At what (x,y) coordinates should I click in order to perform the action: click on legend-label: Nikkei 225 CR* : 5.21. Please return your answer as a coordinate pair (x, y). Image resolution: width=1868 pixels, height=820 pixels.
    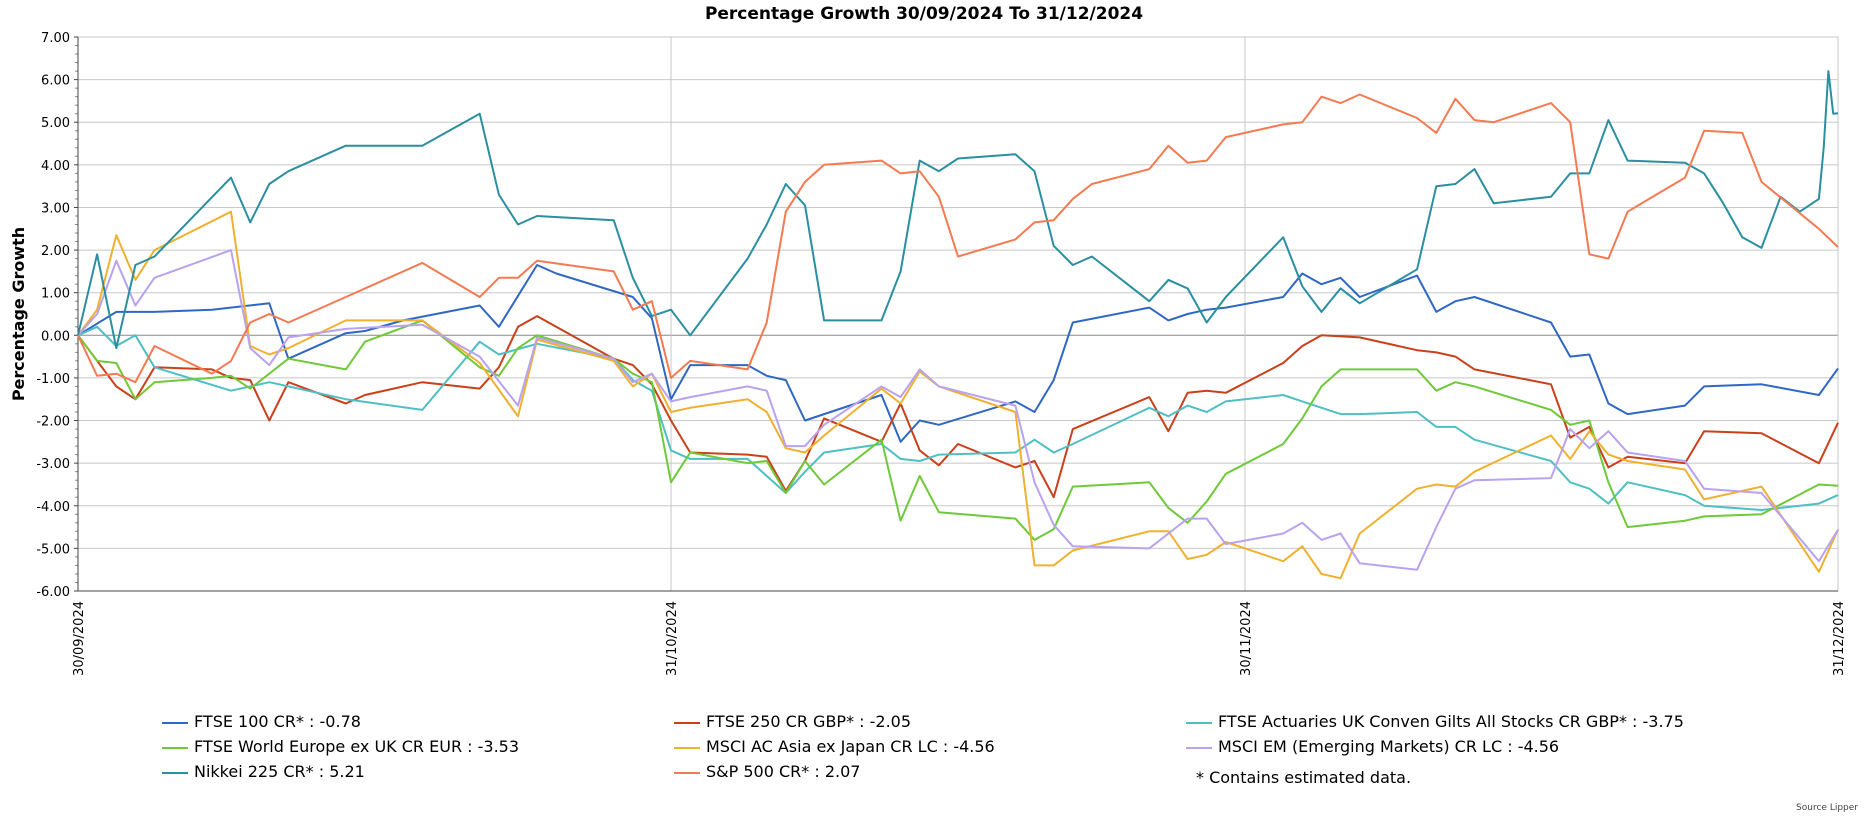
    Looking at the image, I should click on (279, 771).